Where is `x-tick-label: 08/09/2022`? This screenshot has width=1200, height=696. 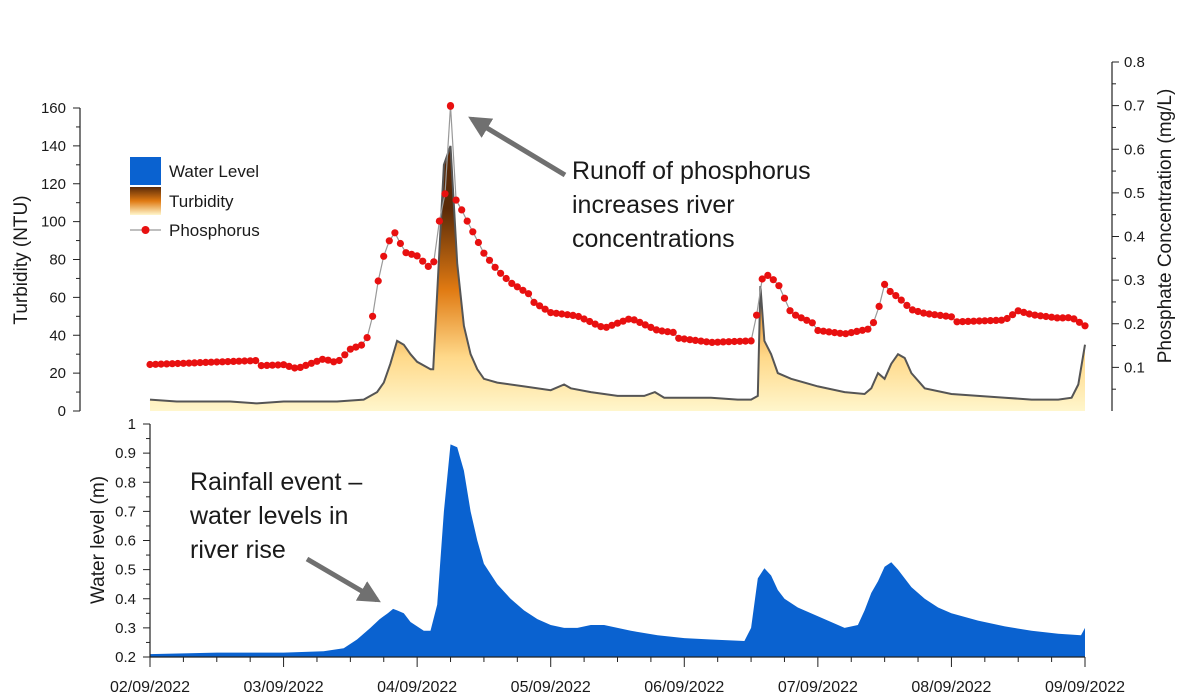 x-tick-label: 08/09/2022 is located at coordinates (951, 687).